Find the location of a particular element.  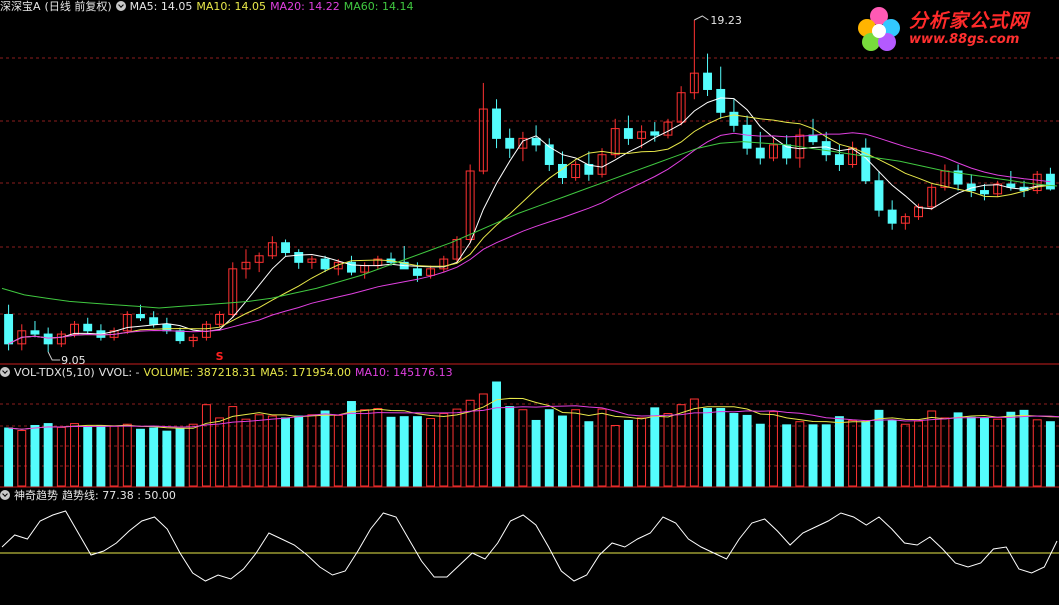

volume-value: VOLUME: 387218.31 is located at coordinates (200, 372).